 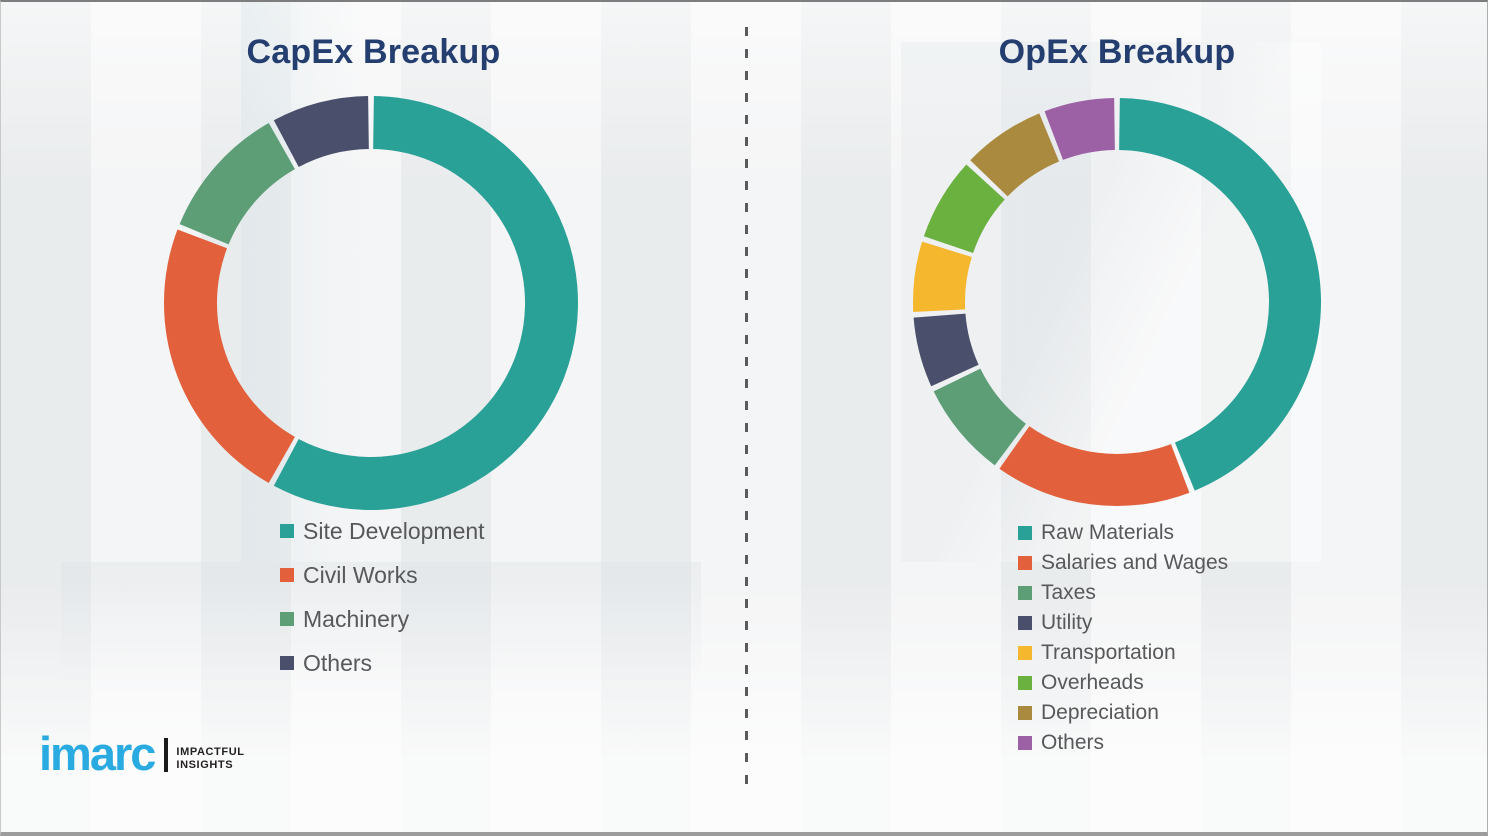 What do you see at coordinates (1108, 652) in the screenshot?
I see `legend-label: Transportation` at bounding box center [1108, 652].